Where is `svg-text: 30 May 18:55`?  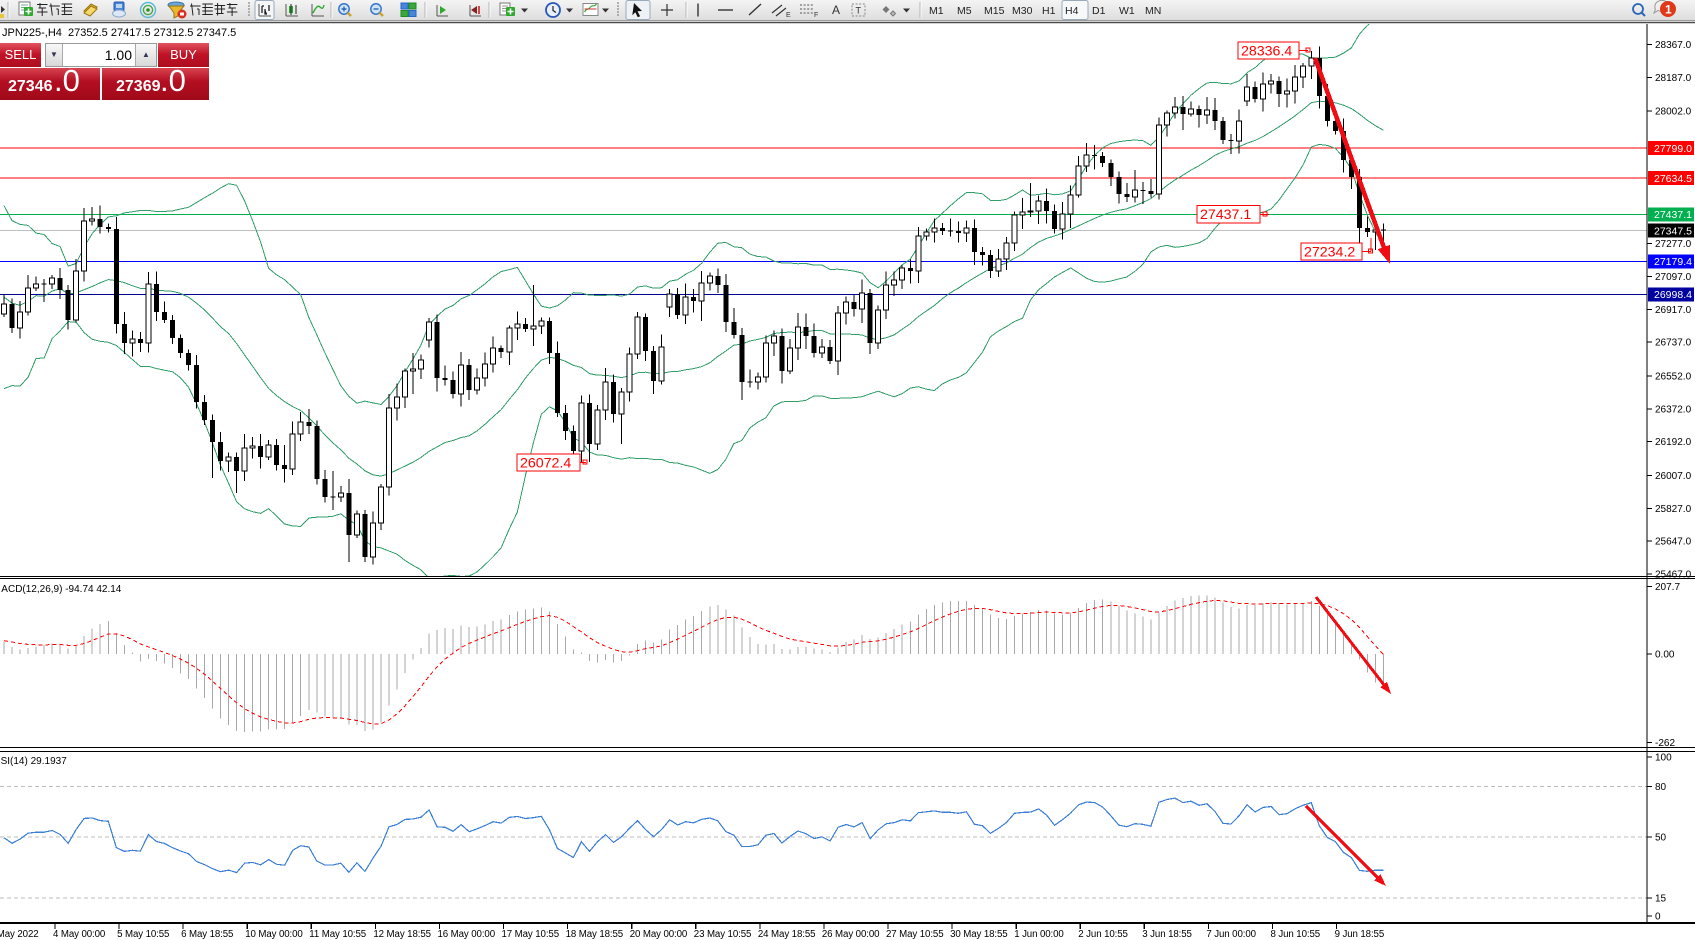
svg-text: 30 May 18:55 is located at coordinates (979, 934).